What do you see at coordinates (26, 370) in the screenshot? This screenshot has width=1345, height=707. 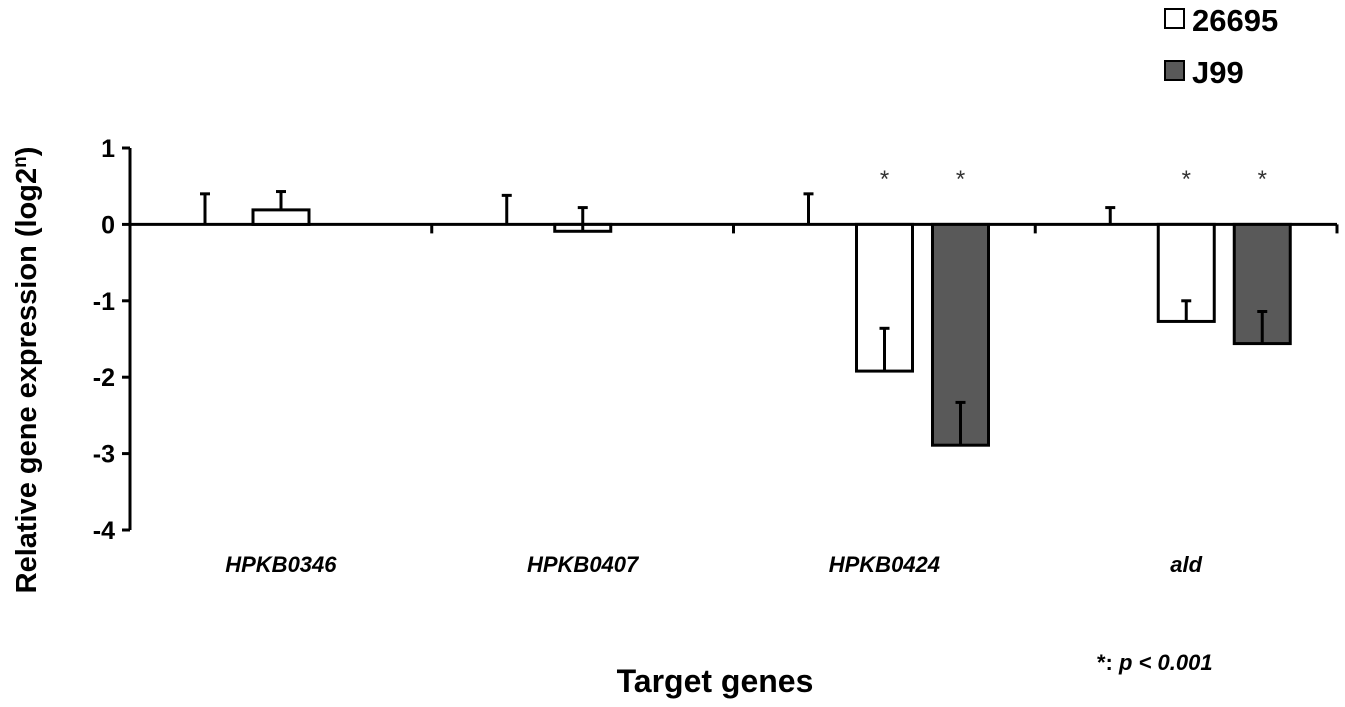 I see `y-axis-title: Relative gene expression (log2n)` at bounding box center [26, 370].